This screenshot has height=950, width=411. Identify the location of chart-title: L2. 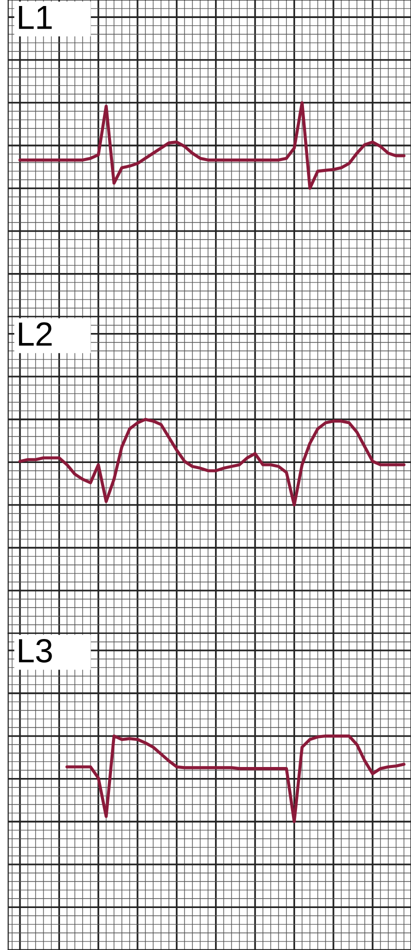
(35, 334).